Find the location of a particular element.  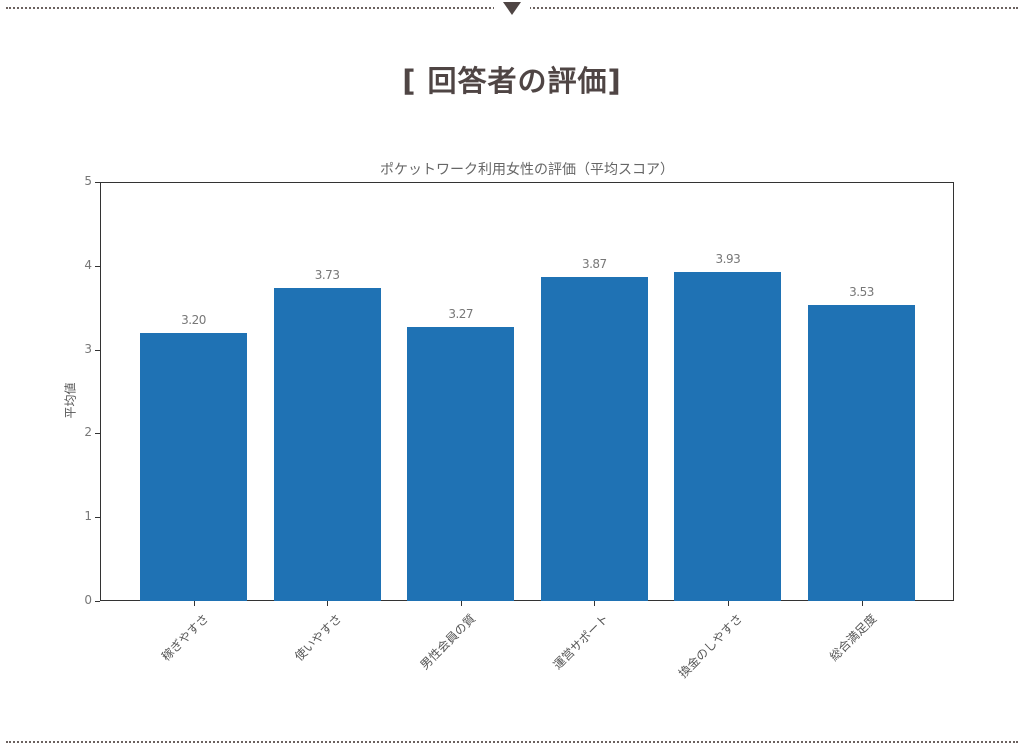

down-triangle-icon is located at coordinates (512, 8).